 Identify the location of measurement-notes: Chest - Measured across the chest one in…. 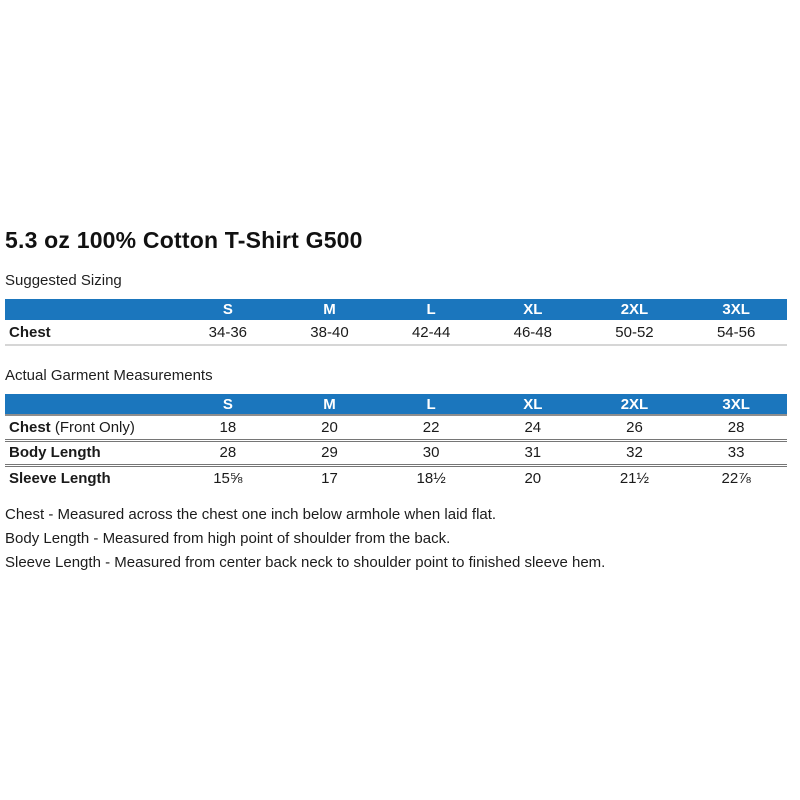
(395, 539).